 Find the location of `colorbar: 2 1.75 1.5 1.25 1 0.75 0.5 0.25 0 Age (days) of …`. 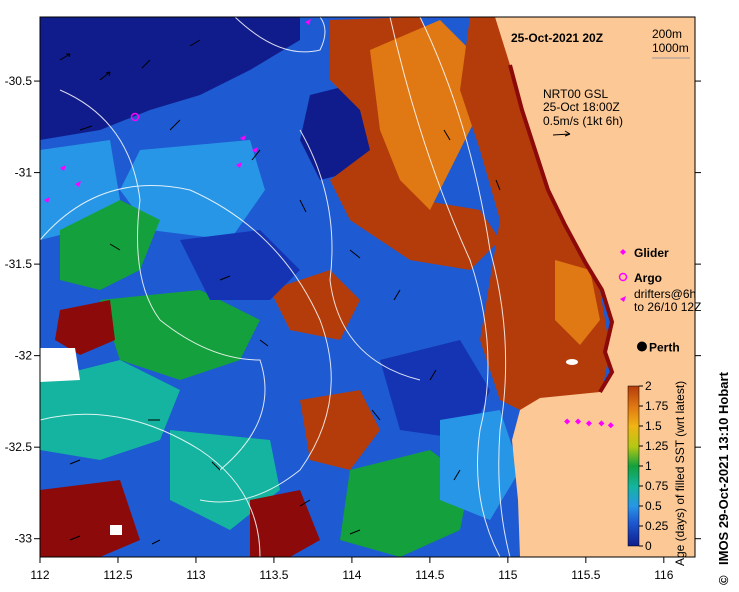

colorbar: 2 1.75 1.5 1.25 1 0.75 0.5 0.25 0 Age (days) of … is located at coordinates (657, 472).